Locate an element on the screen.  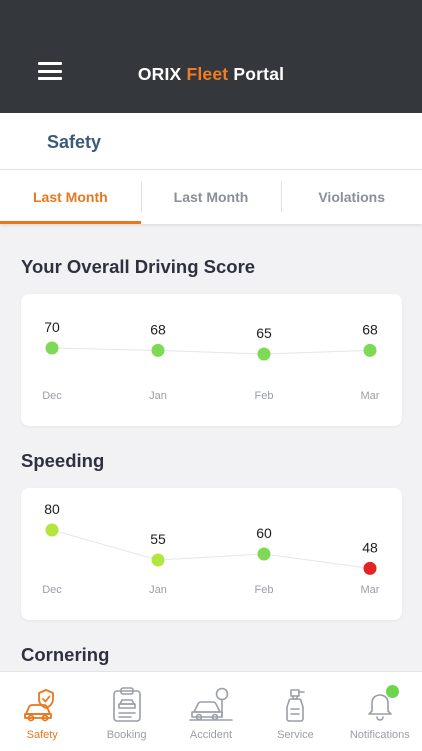
nav-service: Service is located at coordinates (295, 711).